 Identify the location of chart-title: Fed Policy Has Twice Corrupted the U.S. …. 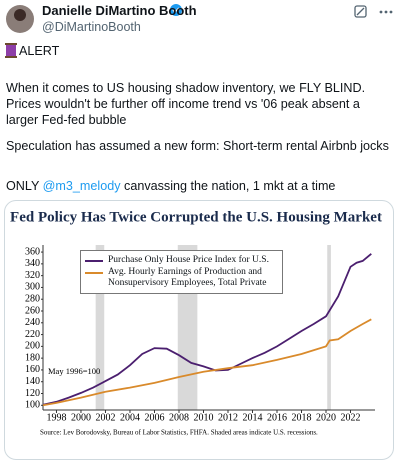
(196, 217).